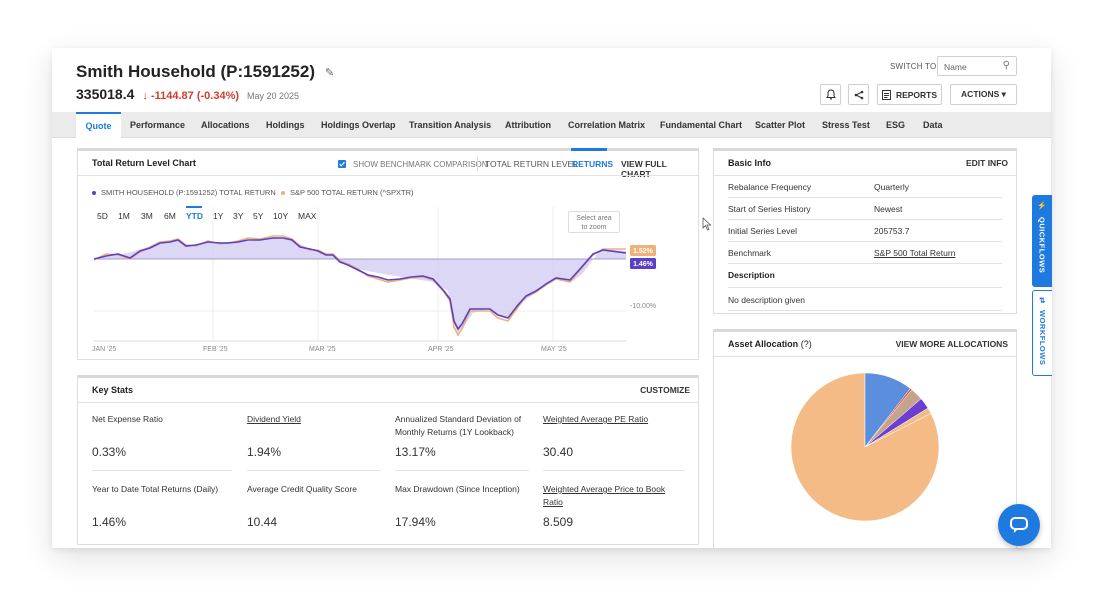 The image size is (1103, 600). Describe the element at coordinates (415, 522) in the screenshot. I see `stat-value-max-drawdown: 17.94%` at that location.